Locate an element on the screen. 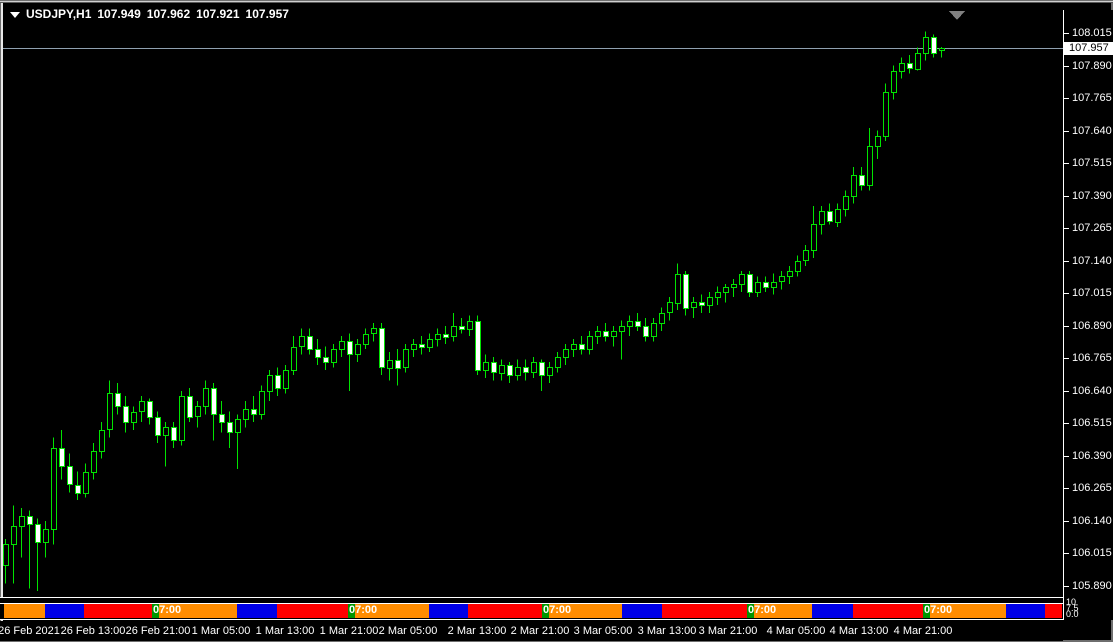 Image resolution: width=1113 pixels, height=642 pixels. price-axis-label: 106.640 is located at coordinates (1092, 390).